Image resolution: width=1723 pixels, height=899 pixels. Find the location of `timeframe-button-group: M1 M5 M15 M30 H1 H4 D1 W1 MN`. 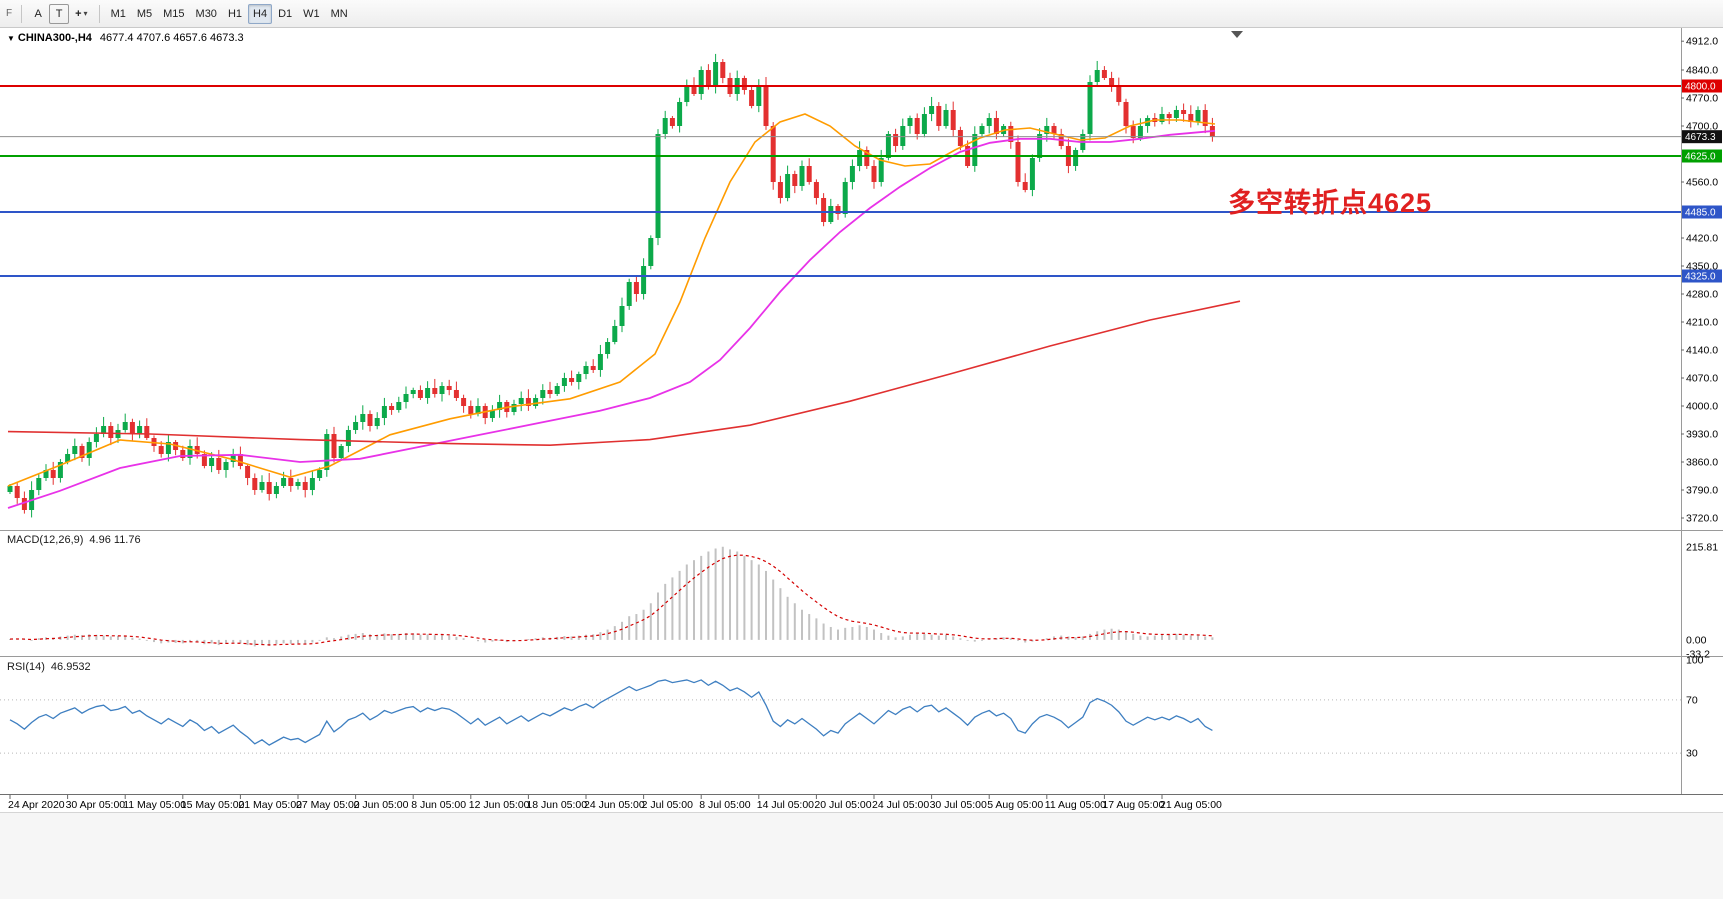

timeframe-button-group: M1 M5 M15 M30 H1 H4 D1 W1 MN is located at coordinates (229, 13).